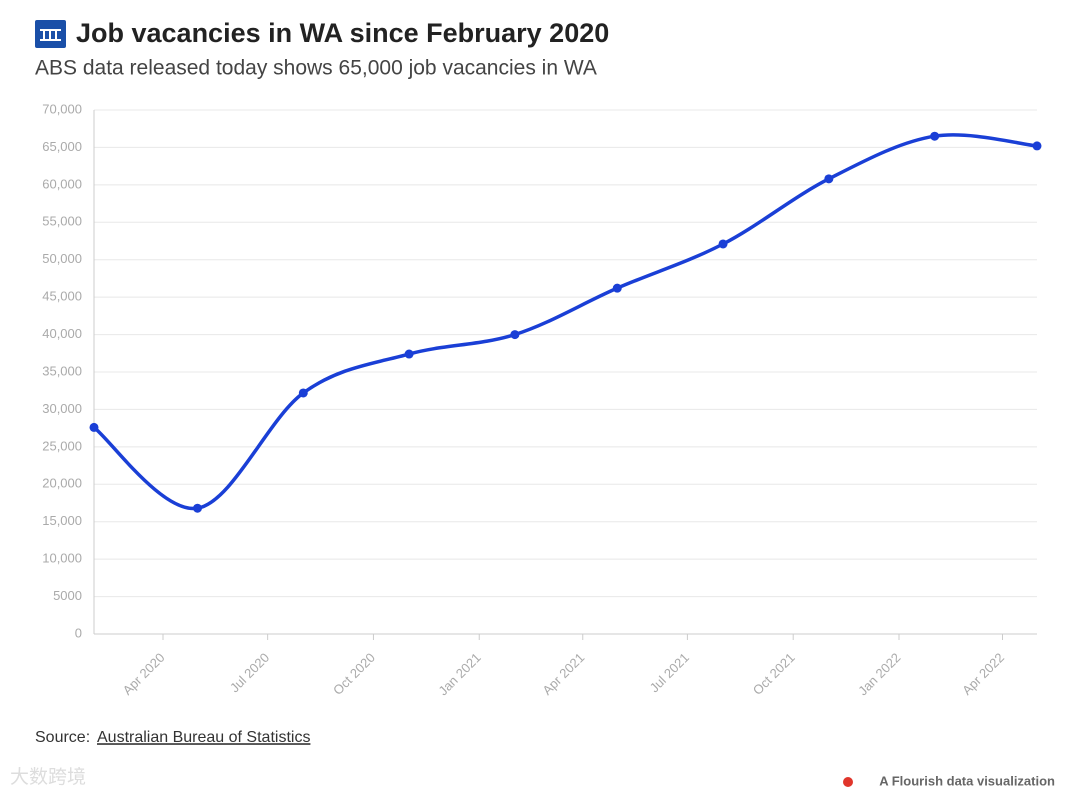  What do you see at coordinates (48, 777) in the screenshot?
I see `watermark: 大数跨境` at bounding box center [48, 777].